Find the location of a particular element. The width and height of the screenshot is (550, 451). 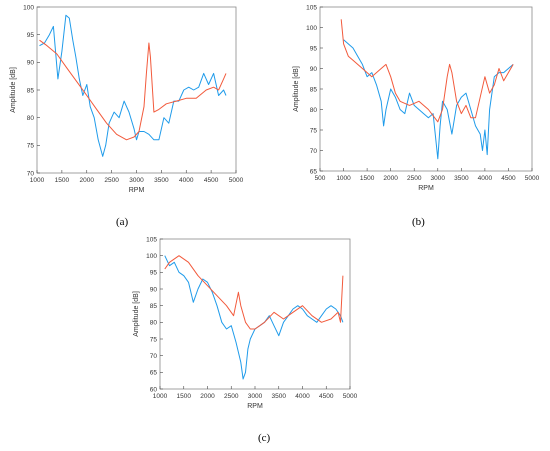

chart-c-x-tick-label: 3000 is located at coordinates (255, 396).